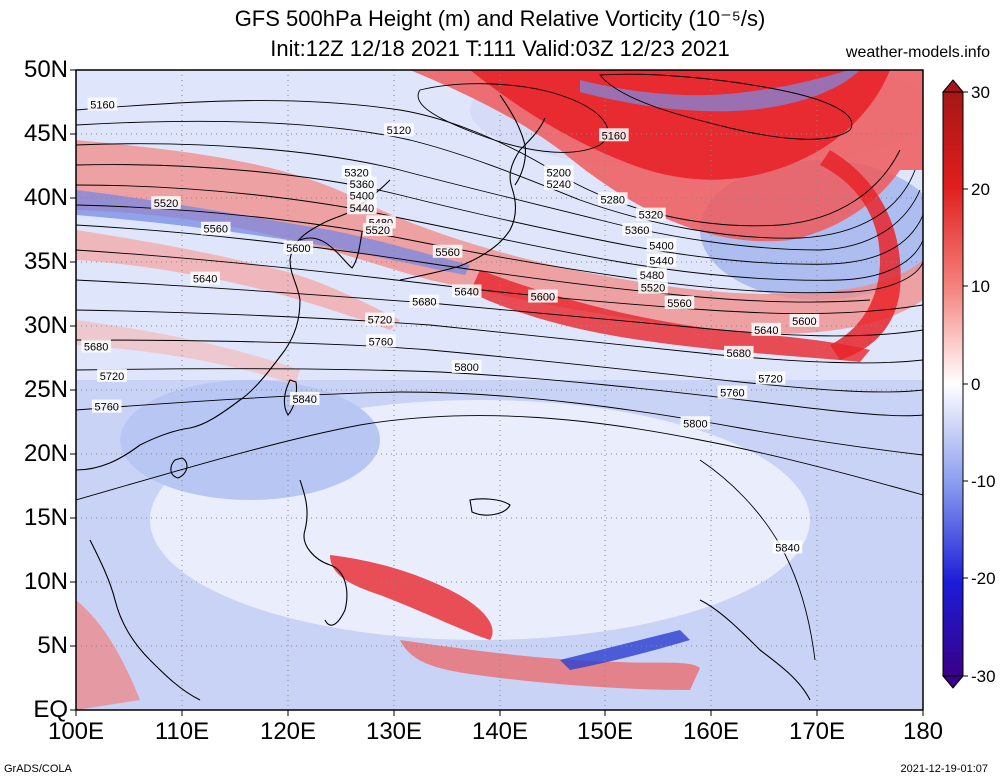 The height and width of the screenshot is (779, 1000). Describe the element at coordinates (399, 131) in the screenshot. I see `contour-label: 5120` at that location.